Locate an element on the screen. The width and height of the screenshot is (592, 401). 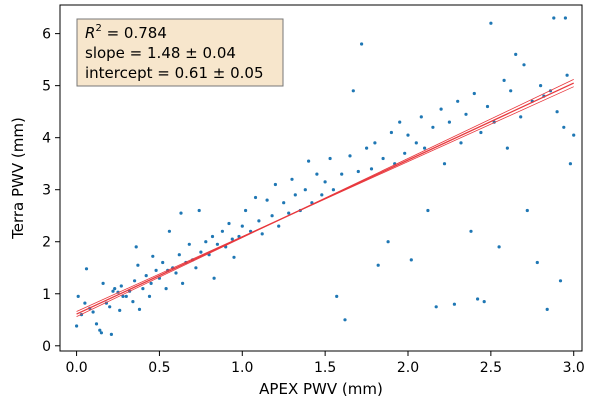
x-tick-label: 0.0 is located at coordinates (76, 368).